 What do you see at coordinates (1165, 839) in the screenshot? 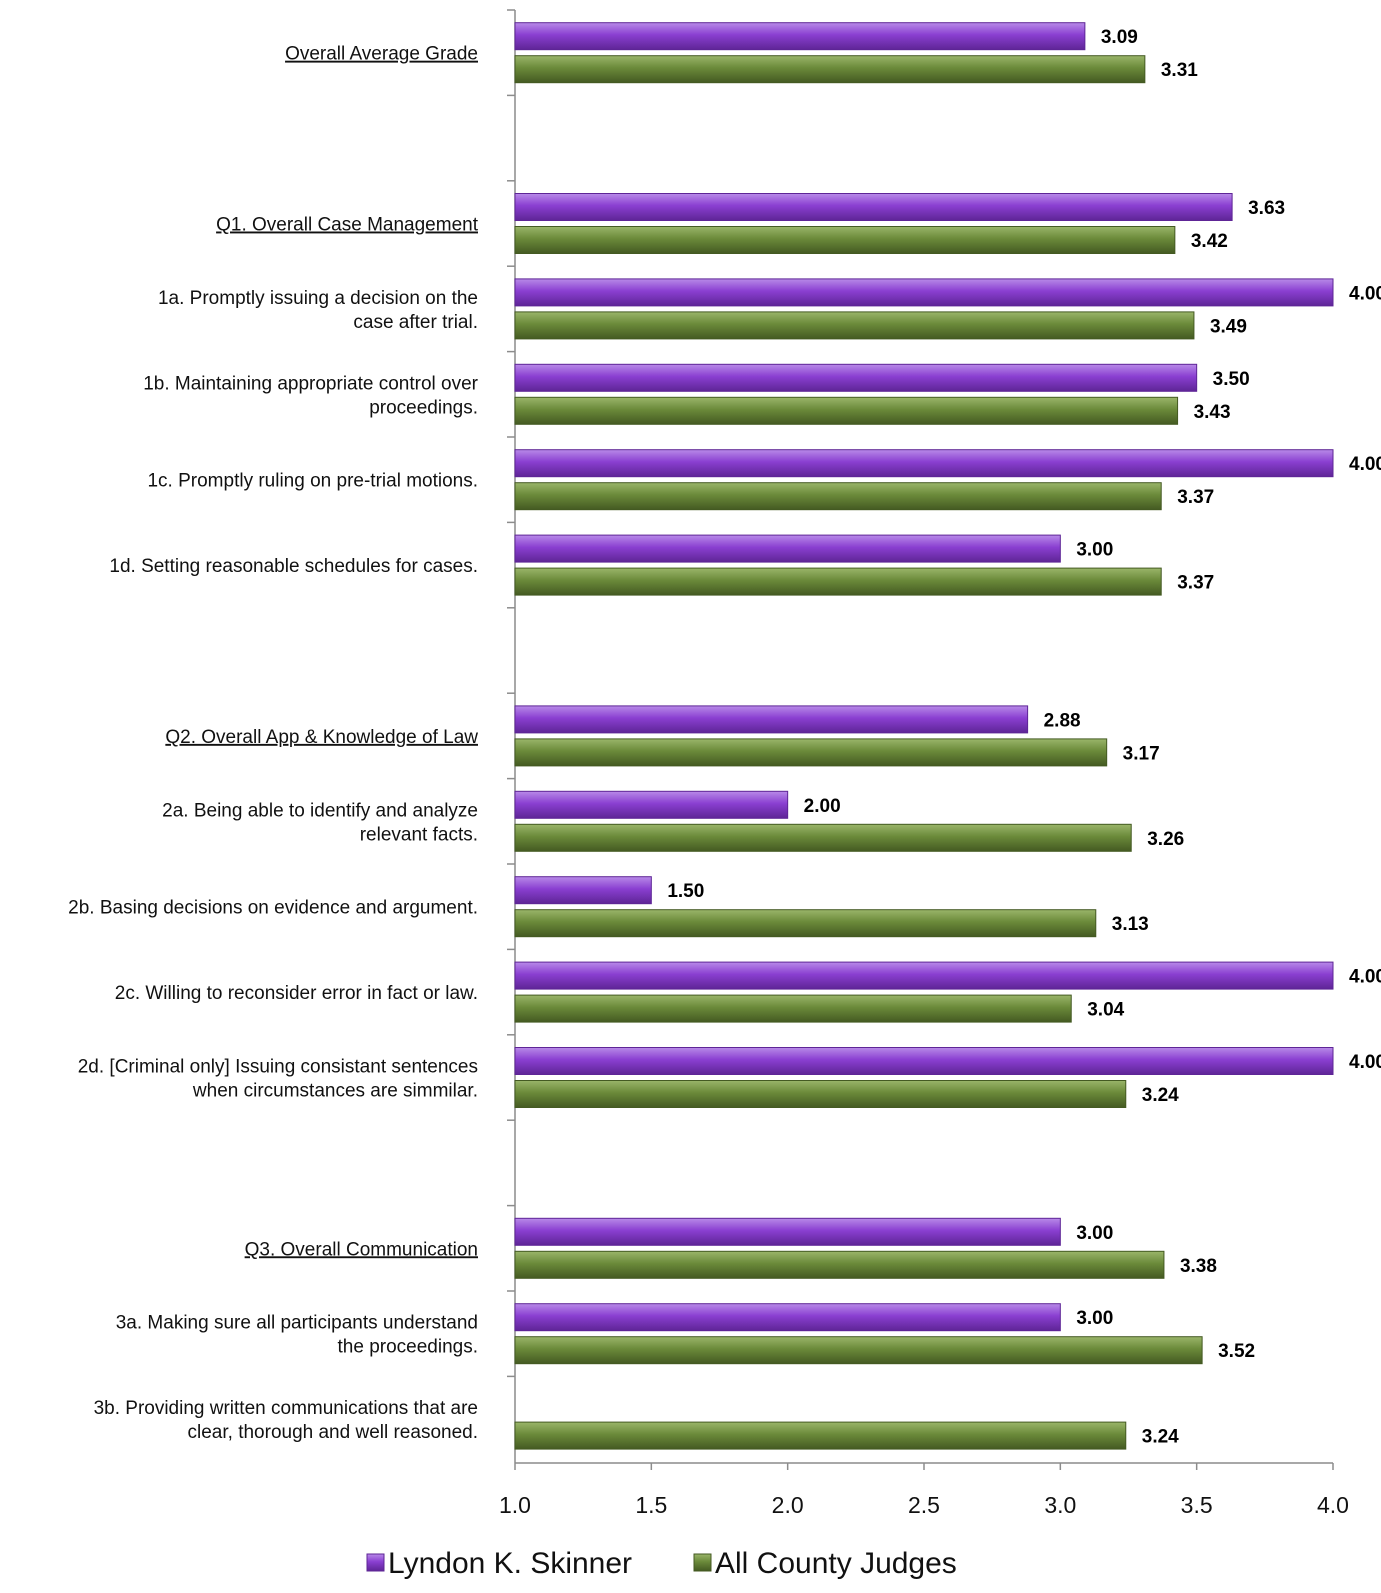
I see `data-label-all-judges: 3.26` at bounding box center [1165, 839].